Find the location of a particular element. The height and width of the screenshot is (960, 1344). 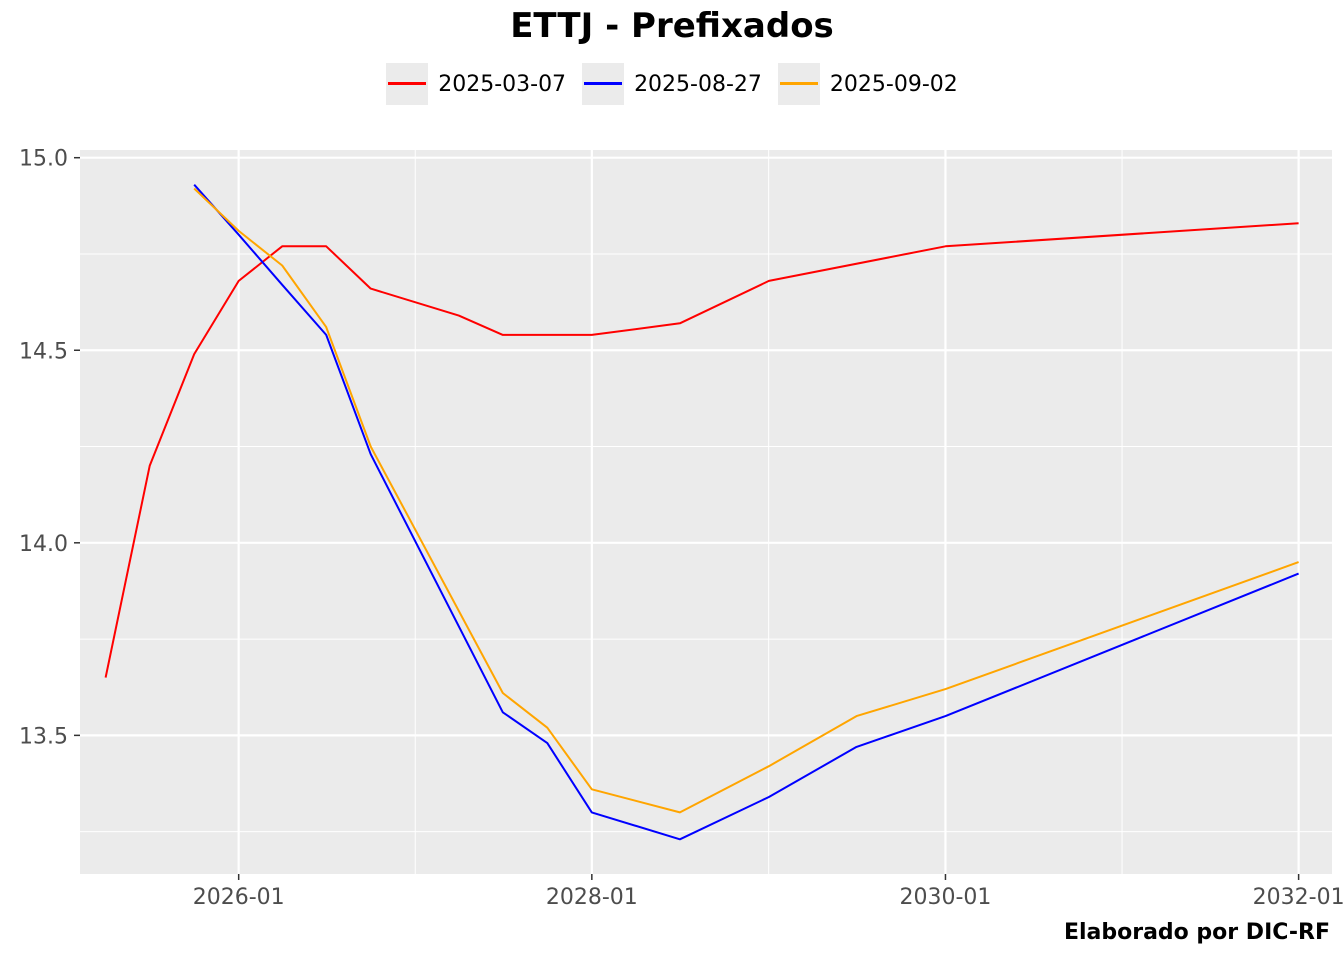

legend-item: 2025-08-27 is located at coordinates (672, 84).